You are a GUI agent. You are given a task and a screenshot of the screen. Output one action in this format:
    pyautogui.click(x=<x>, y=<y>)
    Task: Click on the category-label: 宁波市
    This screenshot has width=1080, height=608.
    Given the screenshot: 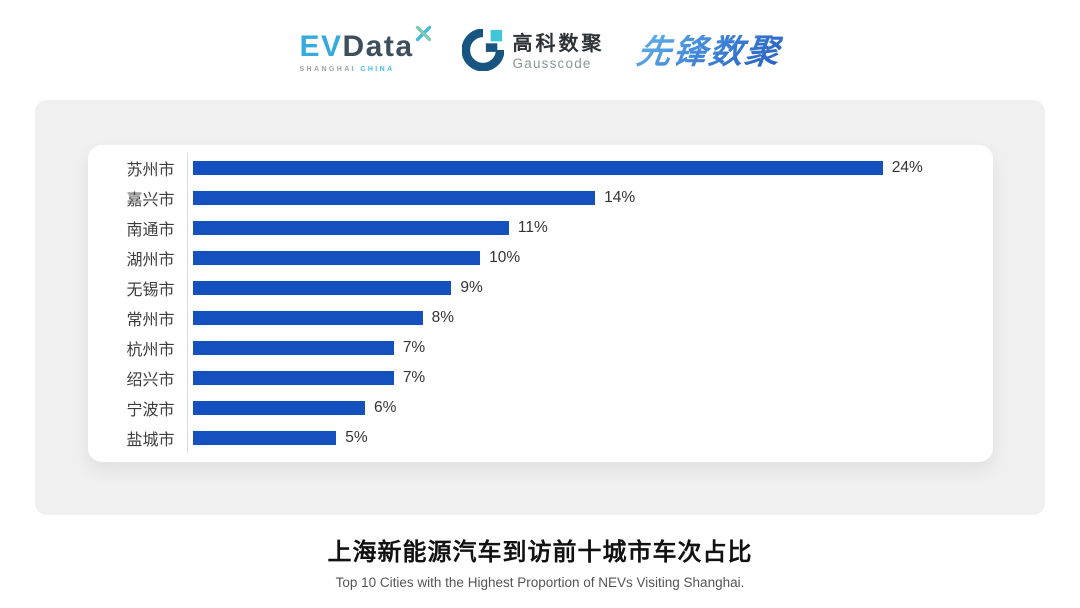 What is the action you would take?
    pyautogui.click(x=150, y=410)
    